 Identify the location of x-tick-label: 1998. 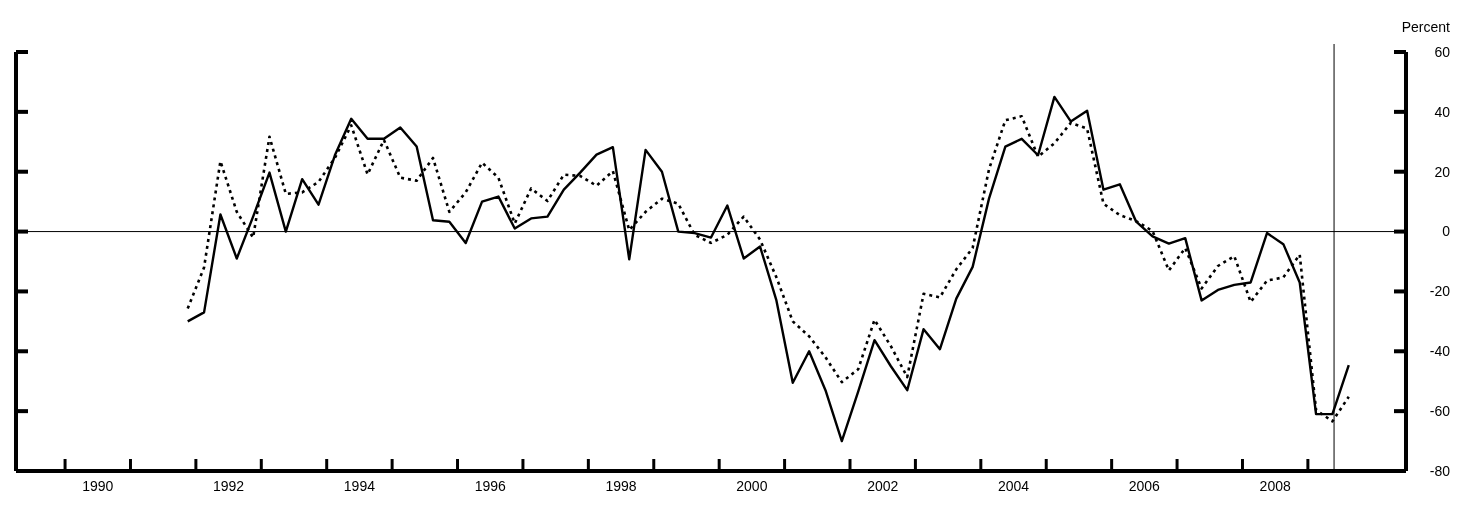
(621, 486).